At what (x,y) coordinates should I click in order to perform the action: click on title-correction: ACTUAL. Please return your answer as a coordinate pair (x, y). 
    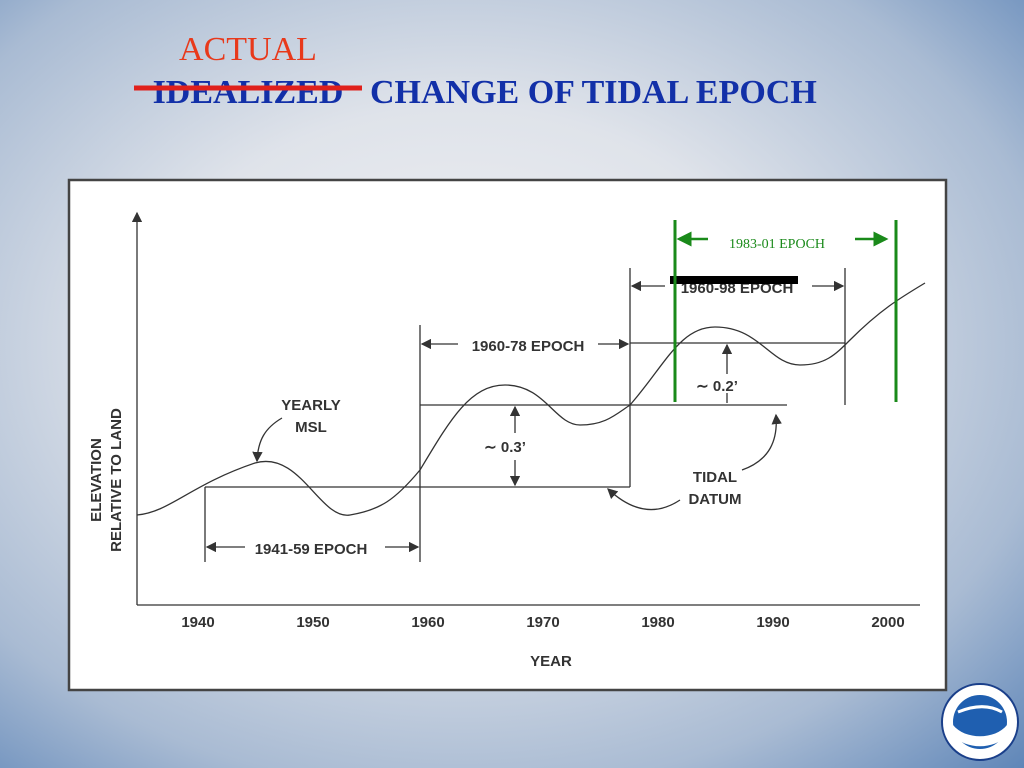
    Looking at the image, I should click on (248, 49).